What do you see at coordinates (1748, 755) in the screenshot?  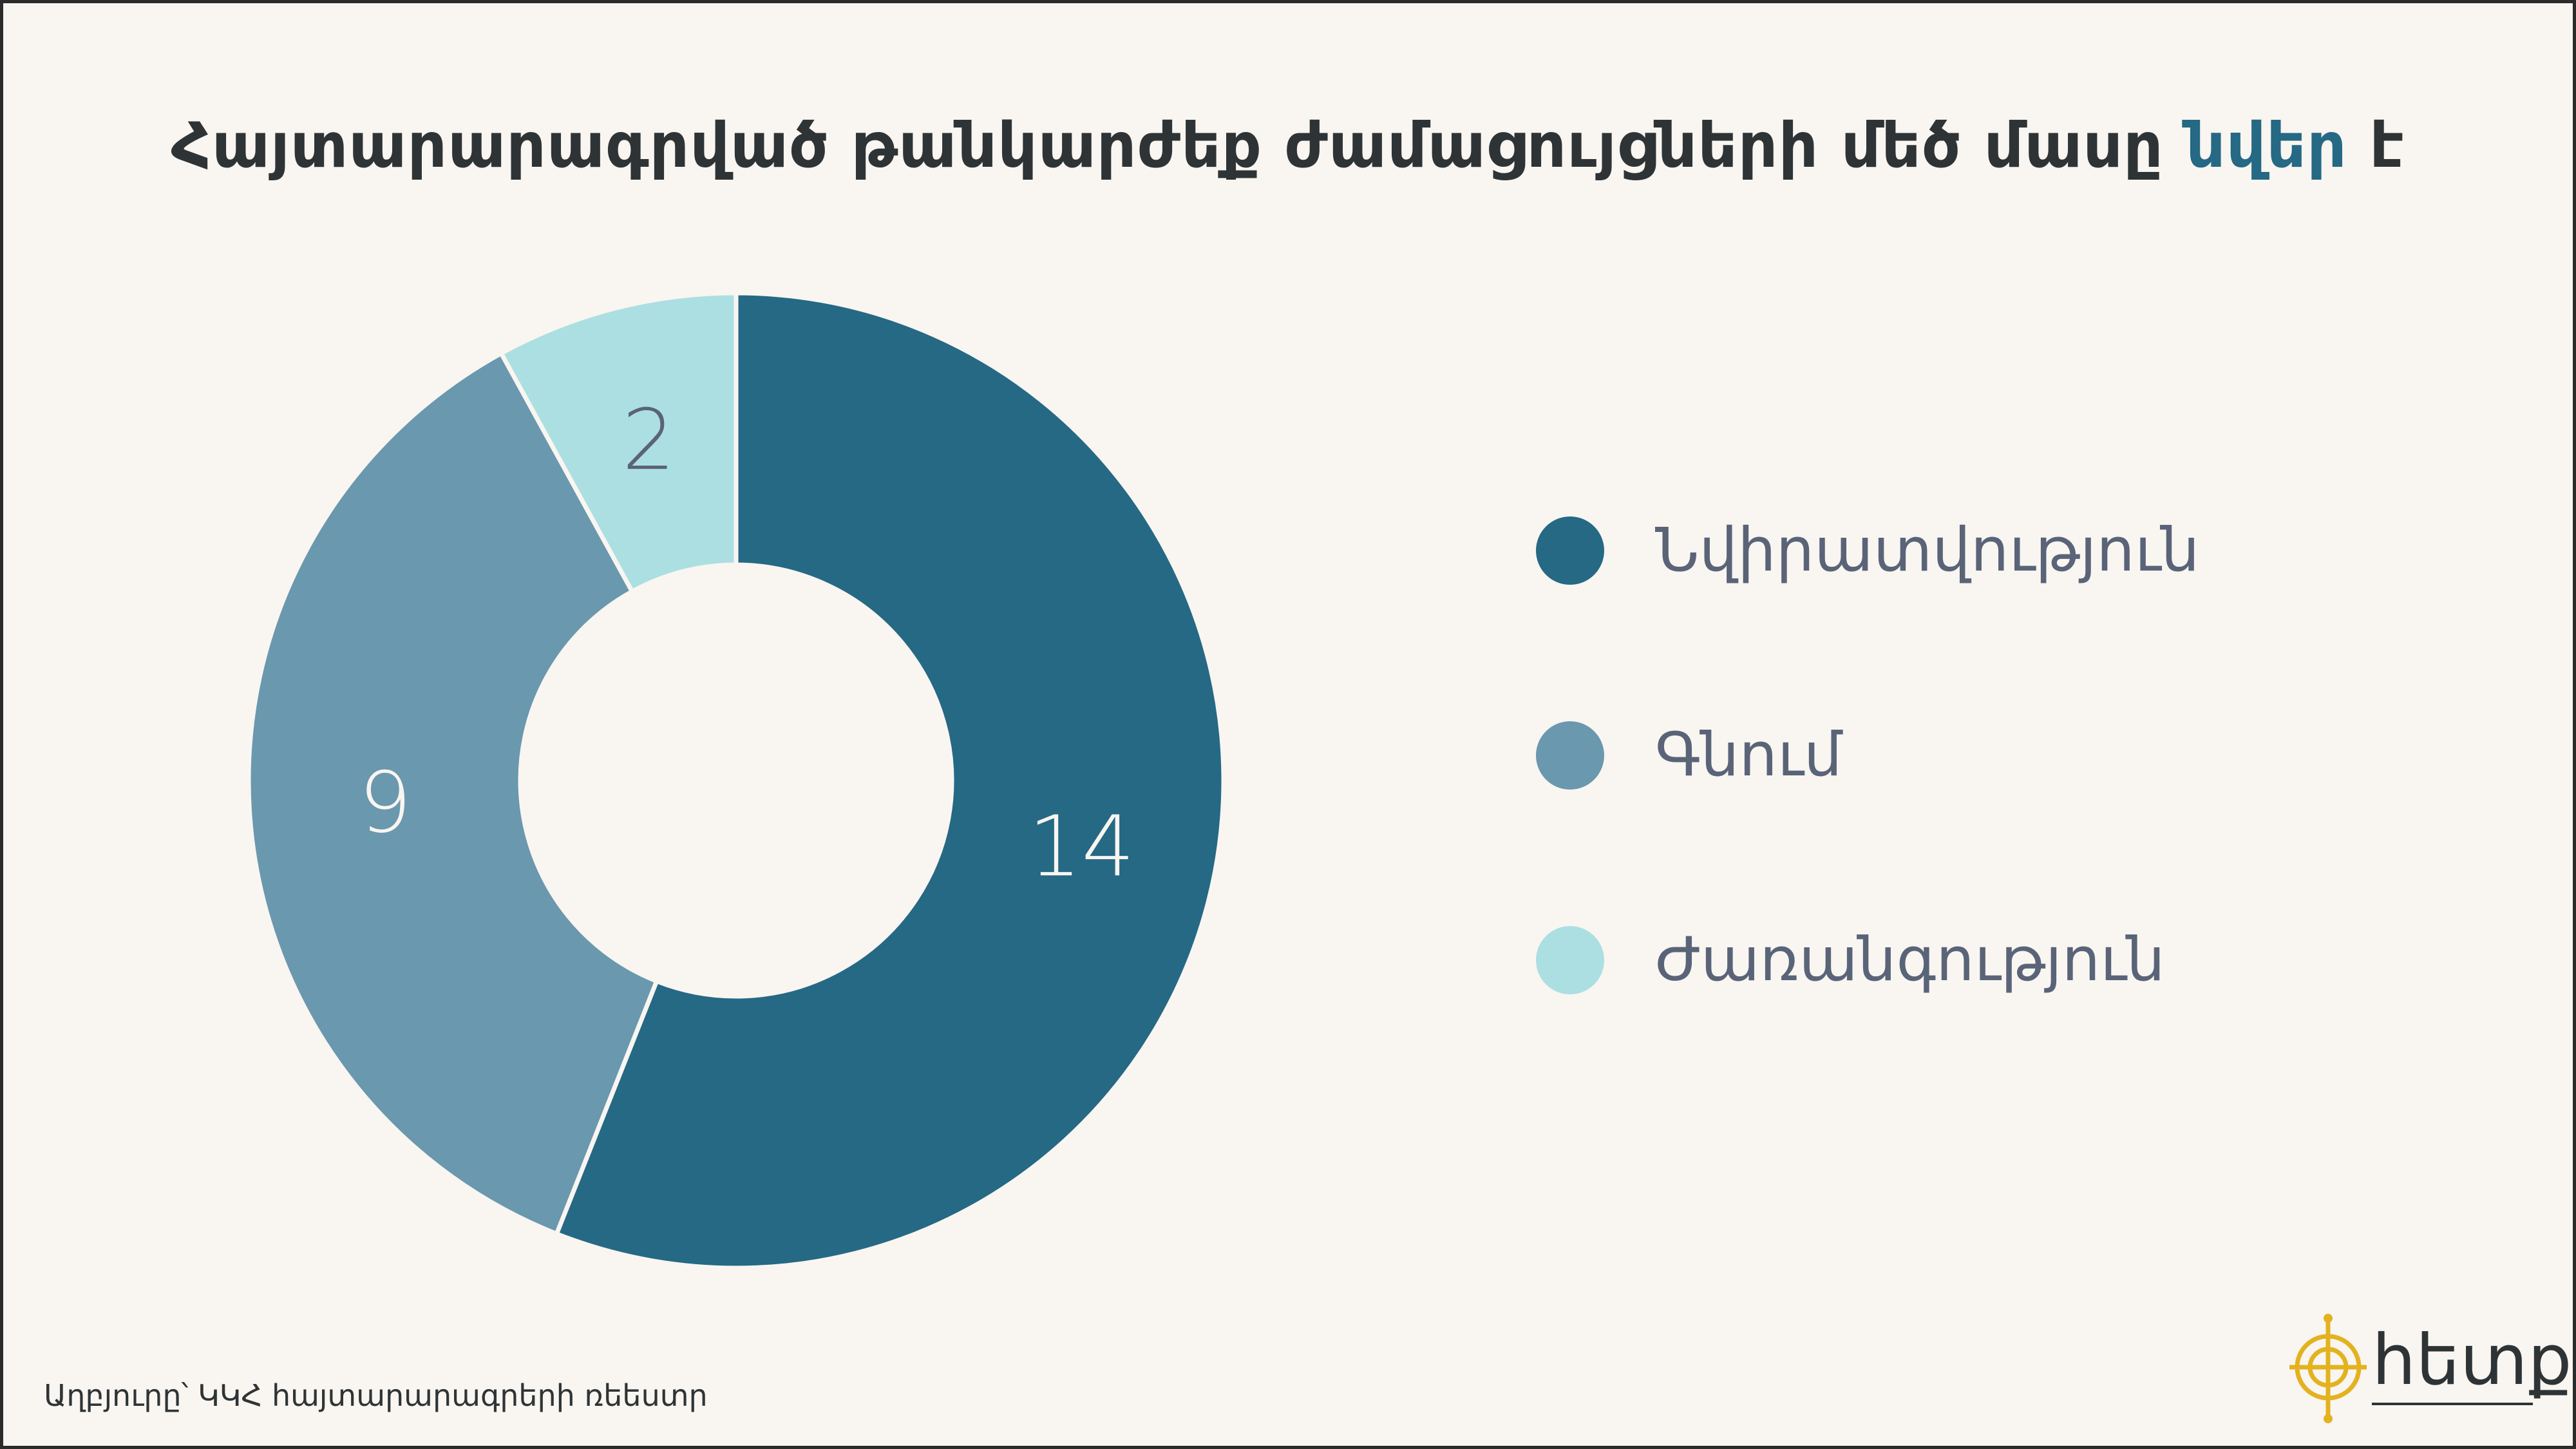 I see `legend-label: Գնում` at bounding box center [1748, 755].